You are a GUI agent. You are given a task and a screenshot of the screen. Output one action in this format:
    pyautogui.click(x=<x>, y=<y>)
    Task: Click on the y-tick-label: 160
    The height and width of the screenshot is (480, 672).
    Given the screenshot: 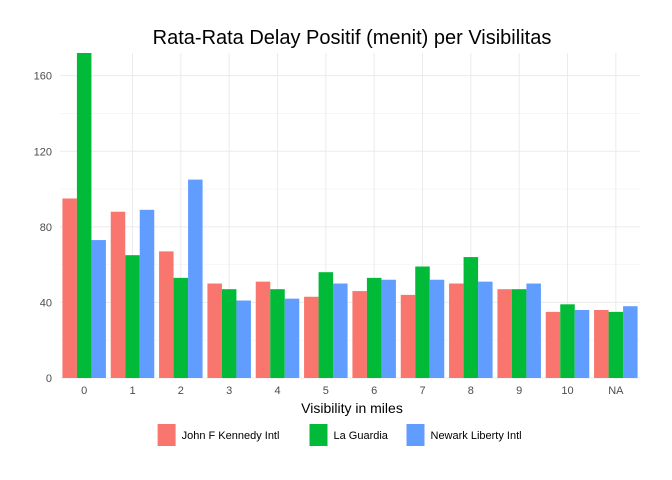 What is the action you would take?
    pyautogui.click(x=43, y=77)
    